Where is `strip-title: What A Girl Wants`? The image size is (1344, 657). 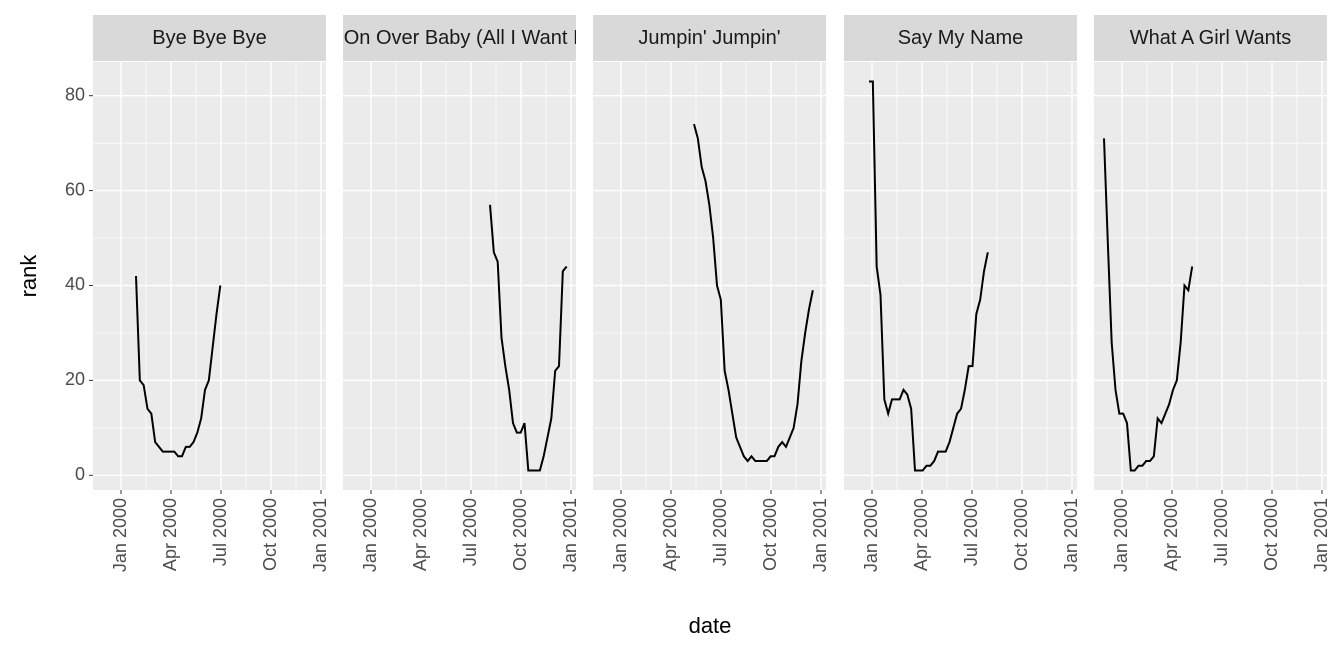 strip-title: What A Girl Wants is located at coordinates (1211, 38).